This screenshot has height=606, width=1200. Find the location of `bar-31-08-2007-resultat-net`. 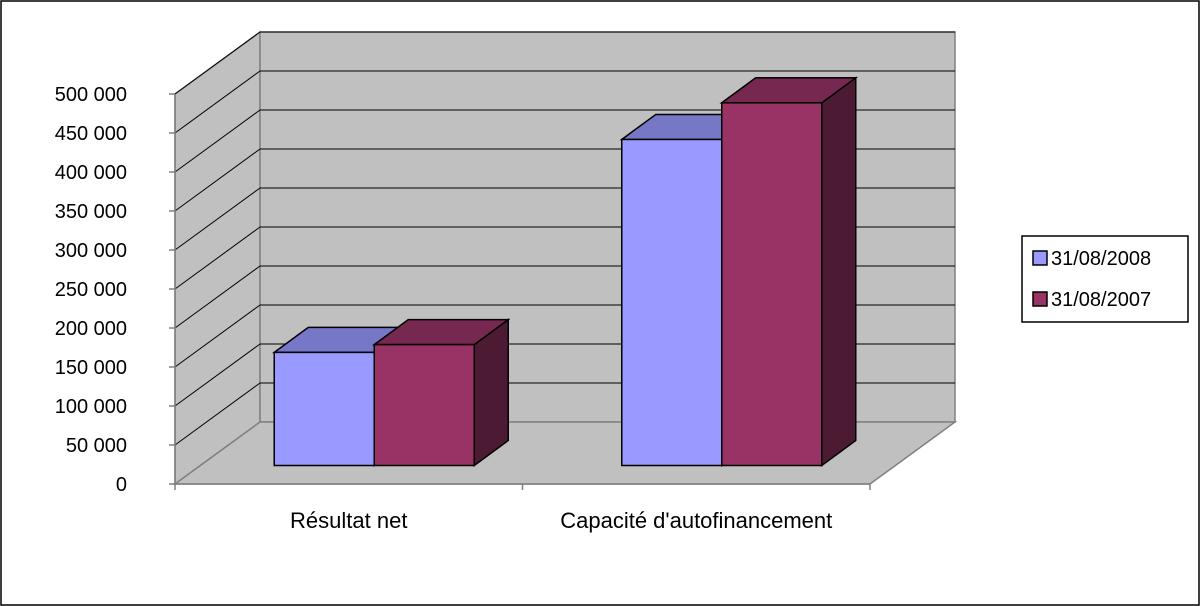

bar-31-08-2007-resultat-net is located at coordinates (441, 392).